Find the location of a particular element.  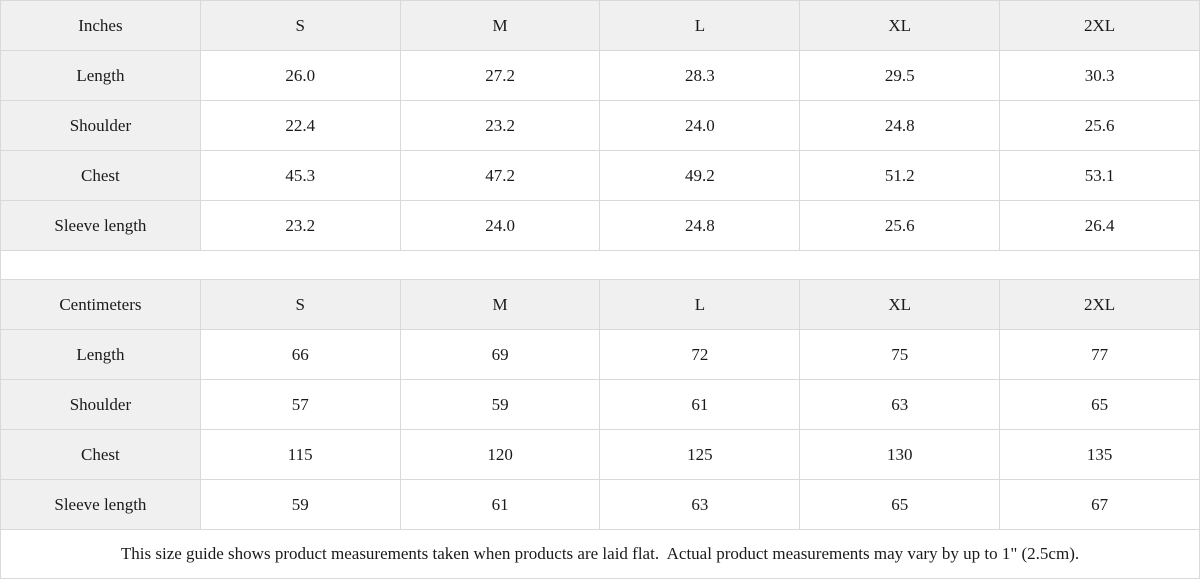

measurement-value-cell: 57 is located at coordinates (300, 404).